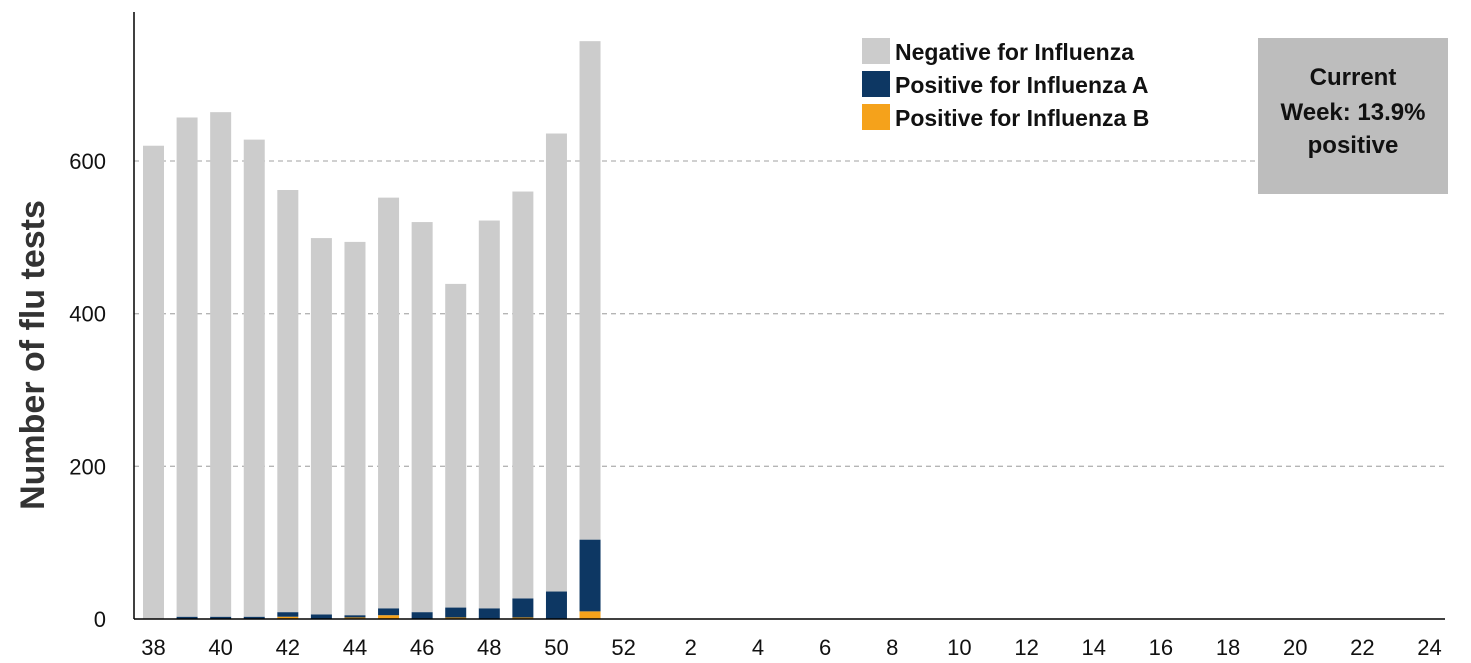  Describe the element at coordinates (691, 647) in the screenshot. I see `x-tick-label: 2` at that location.